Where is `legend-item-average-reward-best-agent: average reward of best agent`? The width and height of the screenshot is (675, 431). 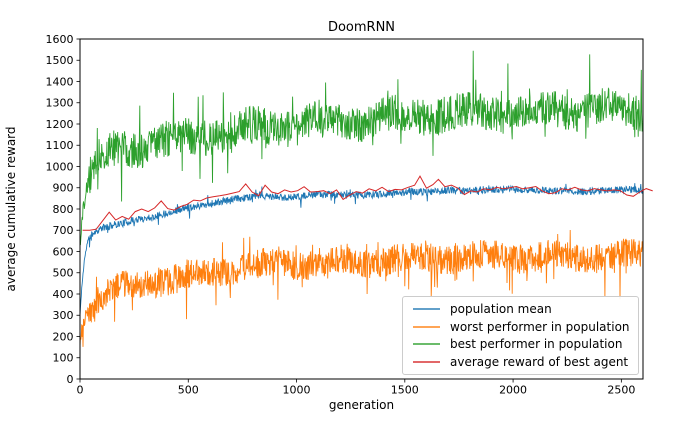 legend-item-average-reward-best-agent: average reward of best agent is located at coordinates (520, 362).